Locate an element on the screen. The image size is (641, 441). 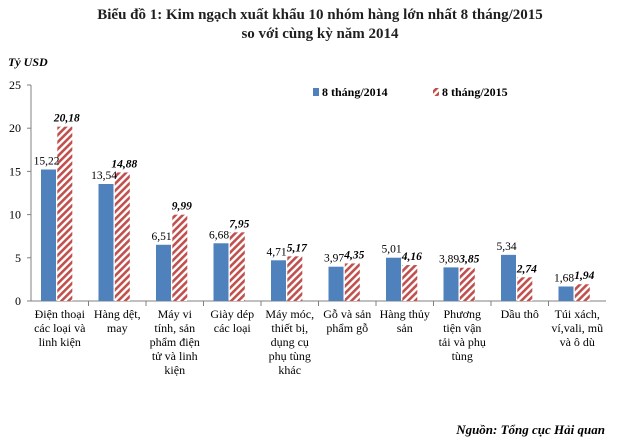
category-label: Điện thoại các loại và linh kiện is located at coordinates (60, 328).